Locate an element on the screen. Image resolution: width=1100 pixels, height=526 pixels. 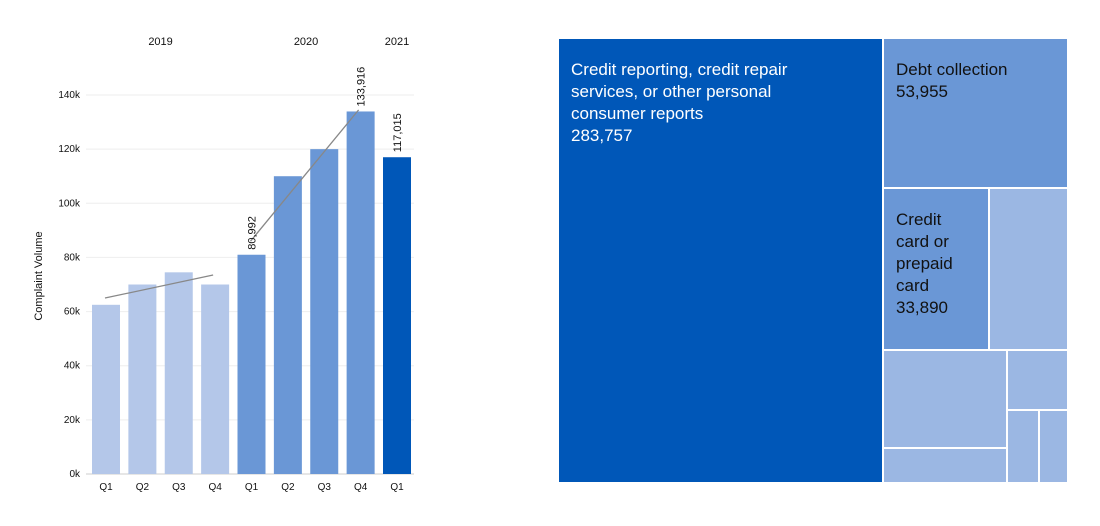
bar-2020-q4 is located at coordinates (360, 292).